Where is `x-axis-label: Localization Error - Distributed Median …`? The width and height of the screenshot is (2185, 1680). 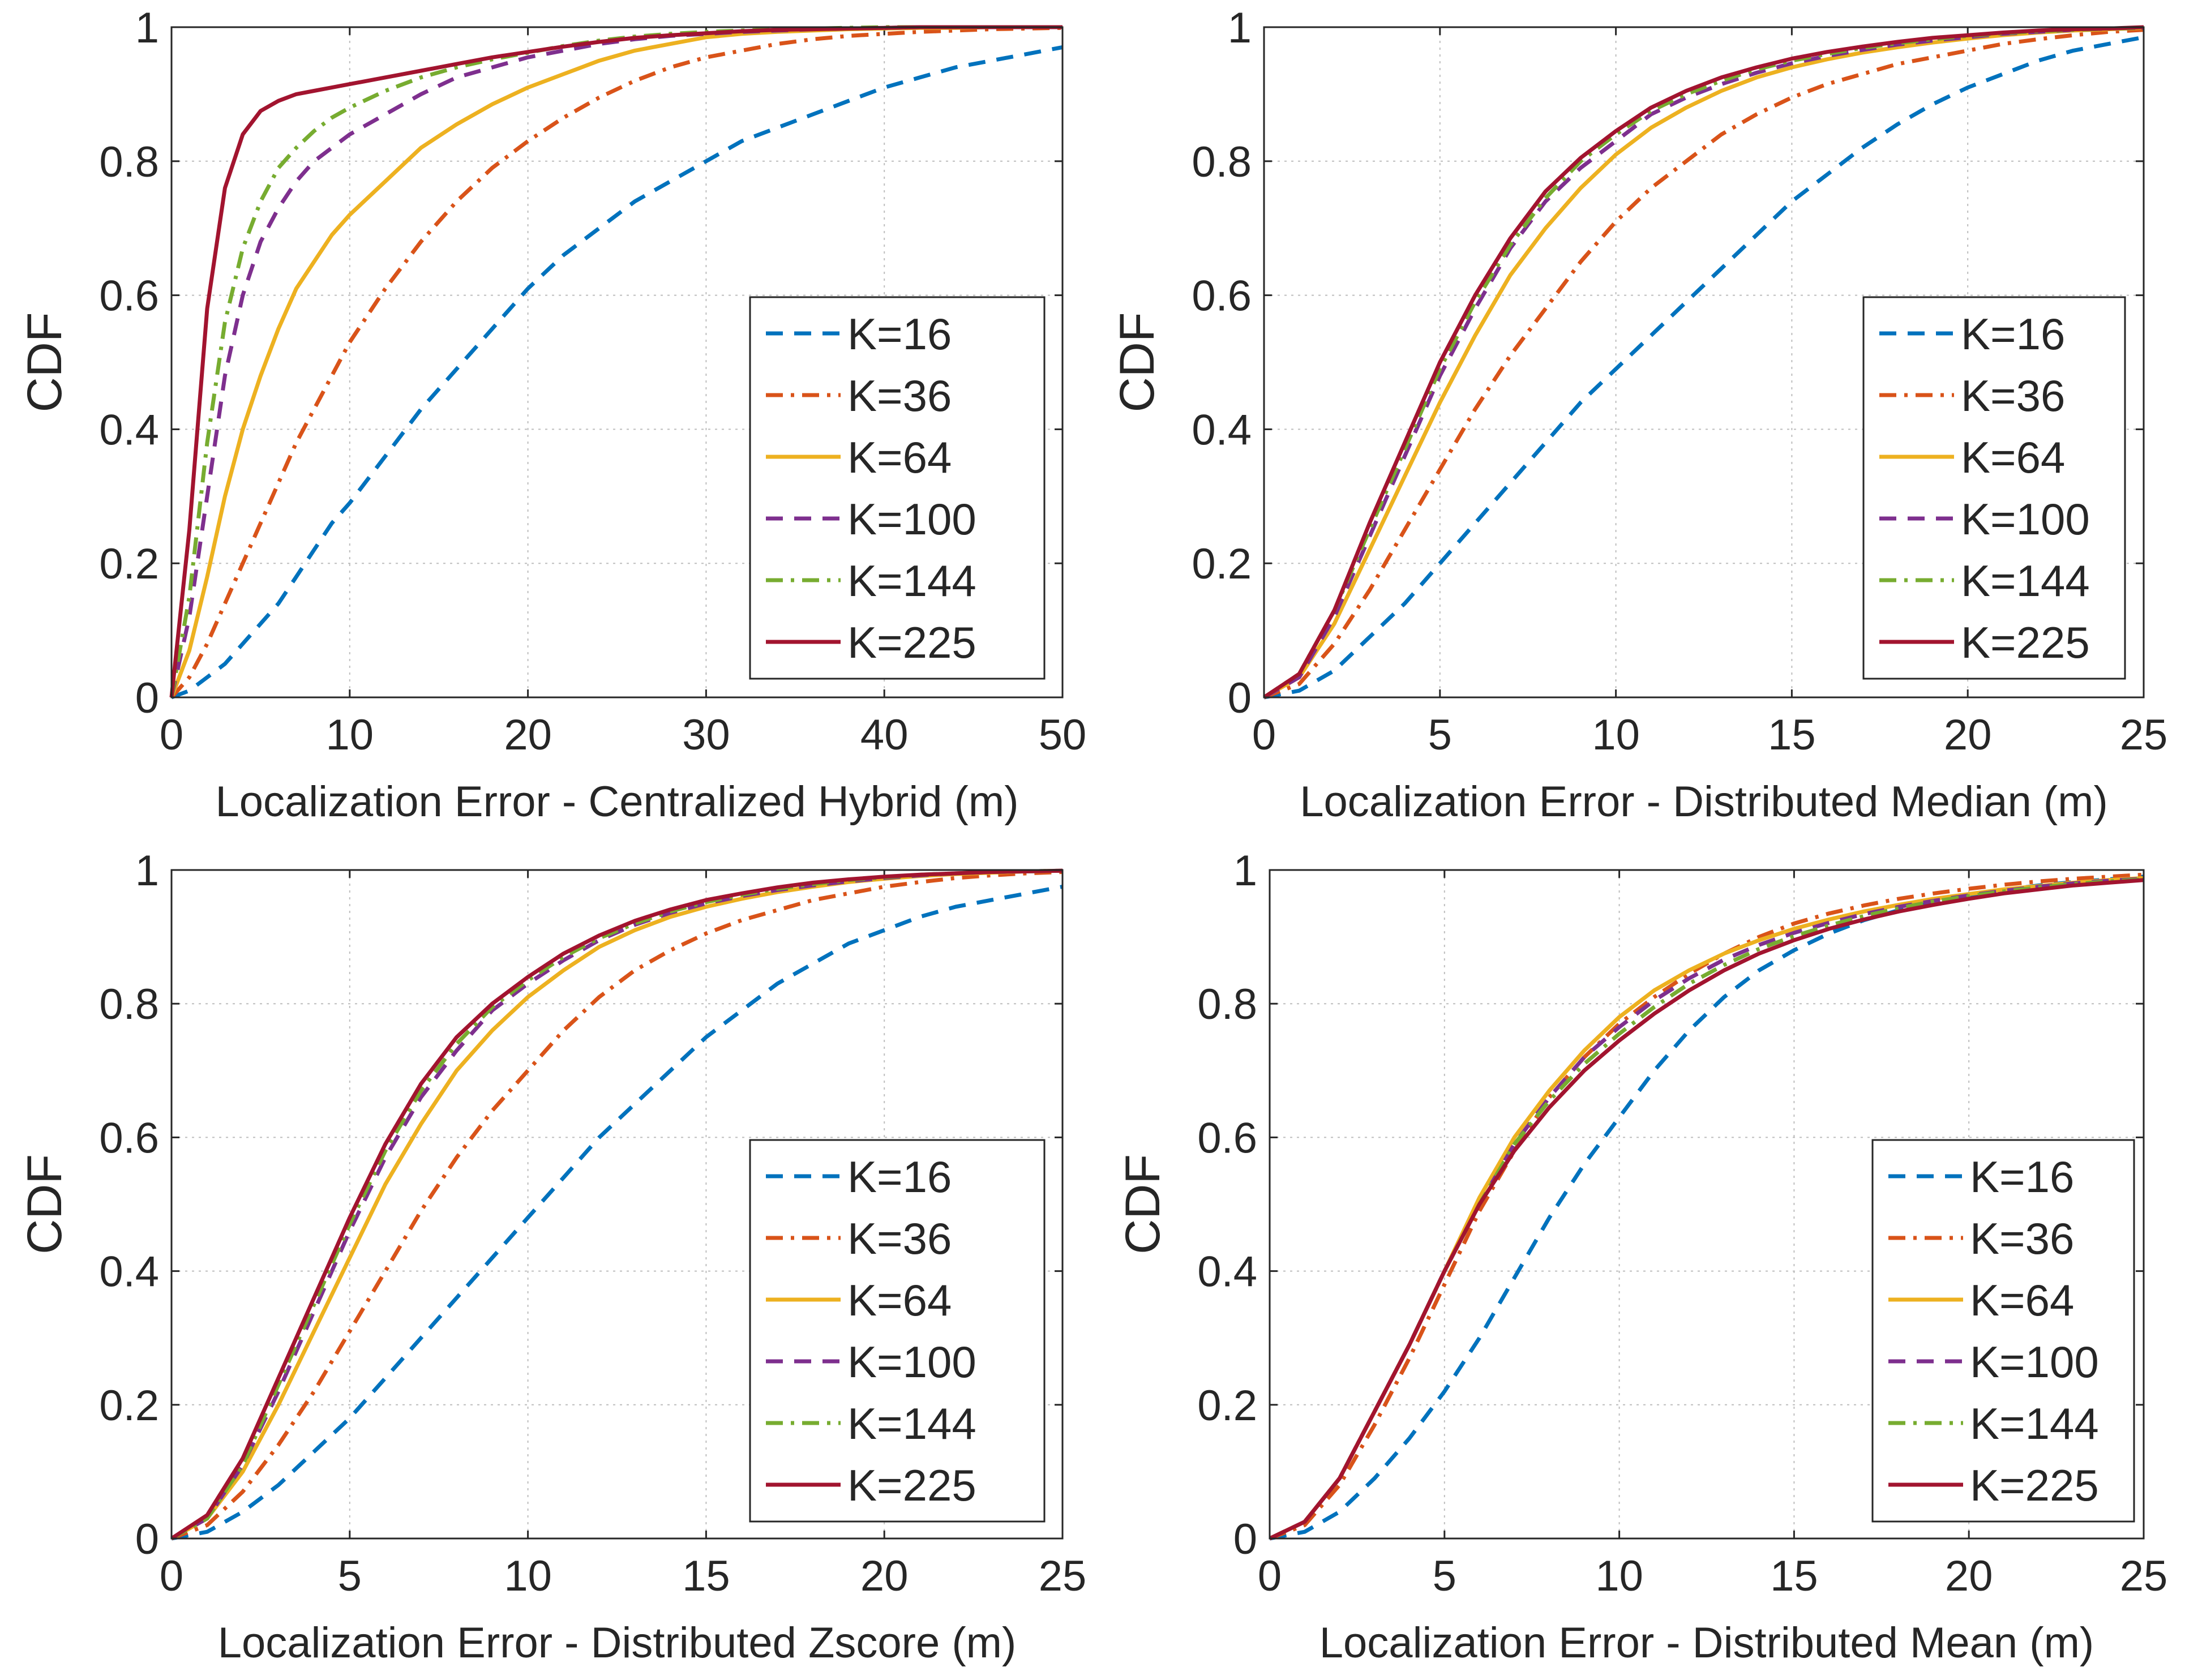 x-axis-label: Localization Error - Distributed Median … is located at coordinates (1704, 802).